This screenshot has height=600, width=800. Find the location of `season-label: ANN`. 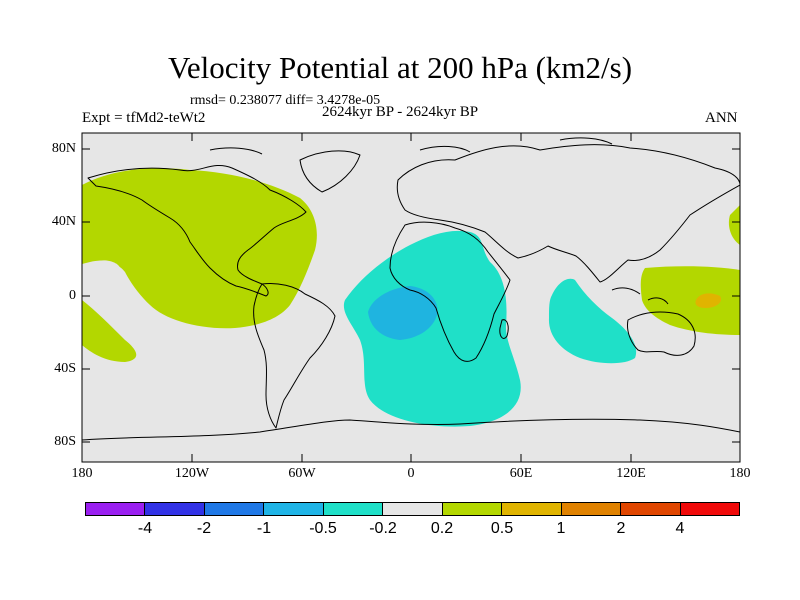

season-label: ANN is located at coordinates (721, 118).